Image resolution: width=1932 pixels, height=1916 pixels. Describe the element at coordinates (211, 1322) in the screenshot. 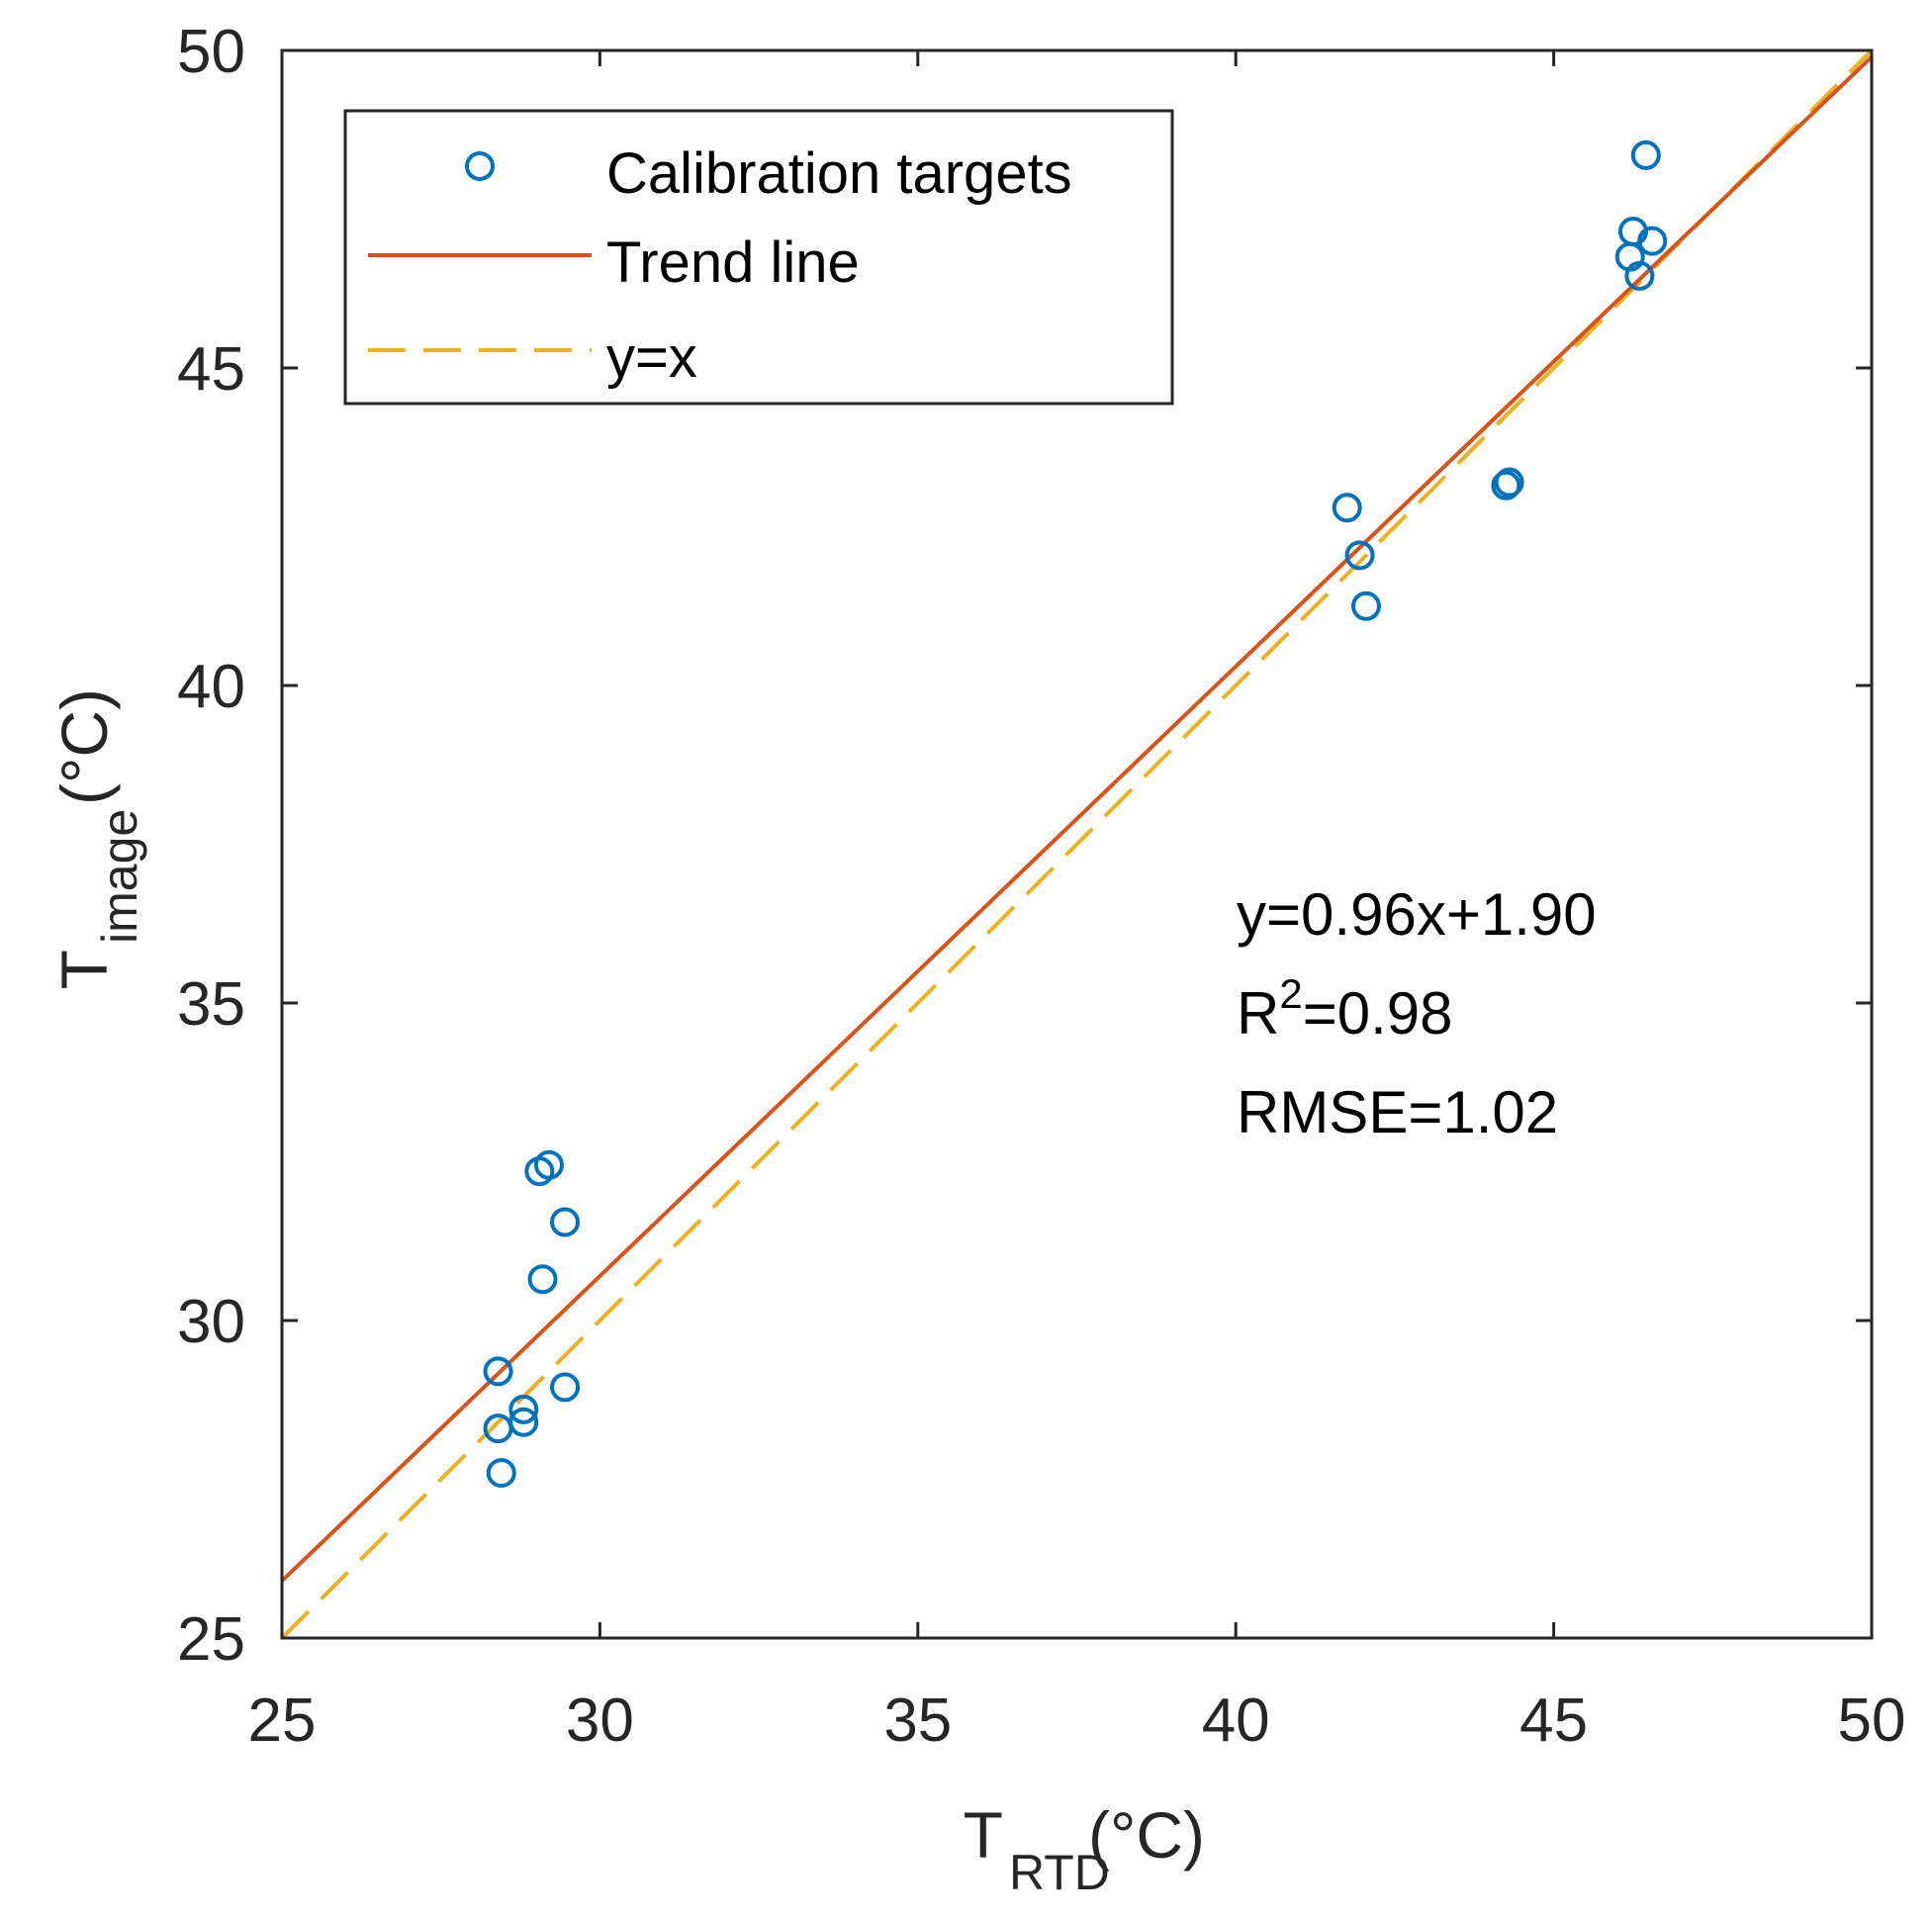

I see `y-tick-label: 30` at that location.